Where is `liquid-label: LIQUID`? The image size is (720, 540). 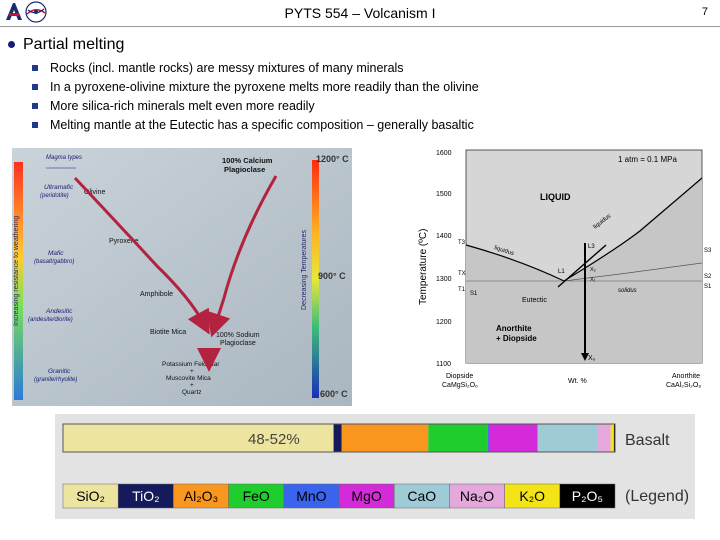
liquid-label: LIQUID is located at coordinates (555, 197).